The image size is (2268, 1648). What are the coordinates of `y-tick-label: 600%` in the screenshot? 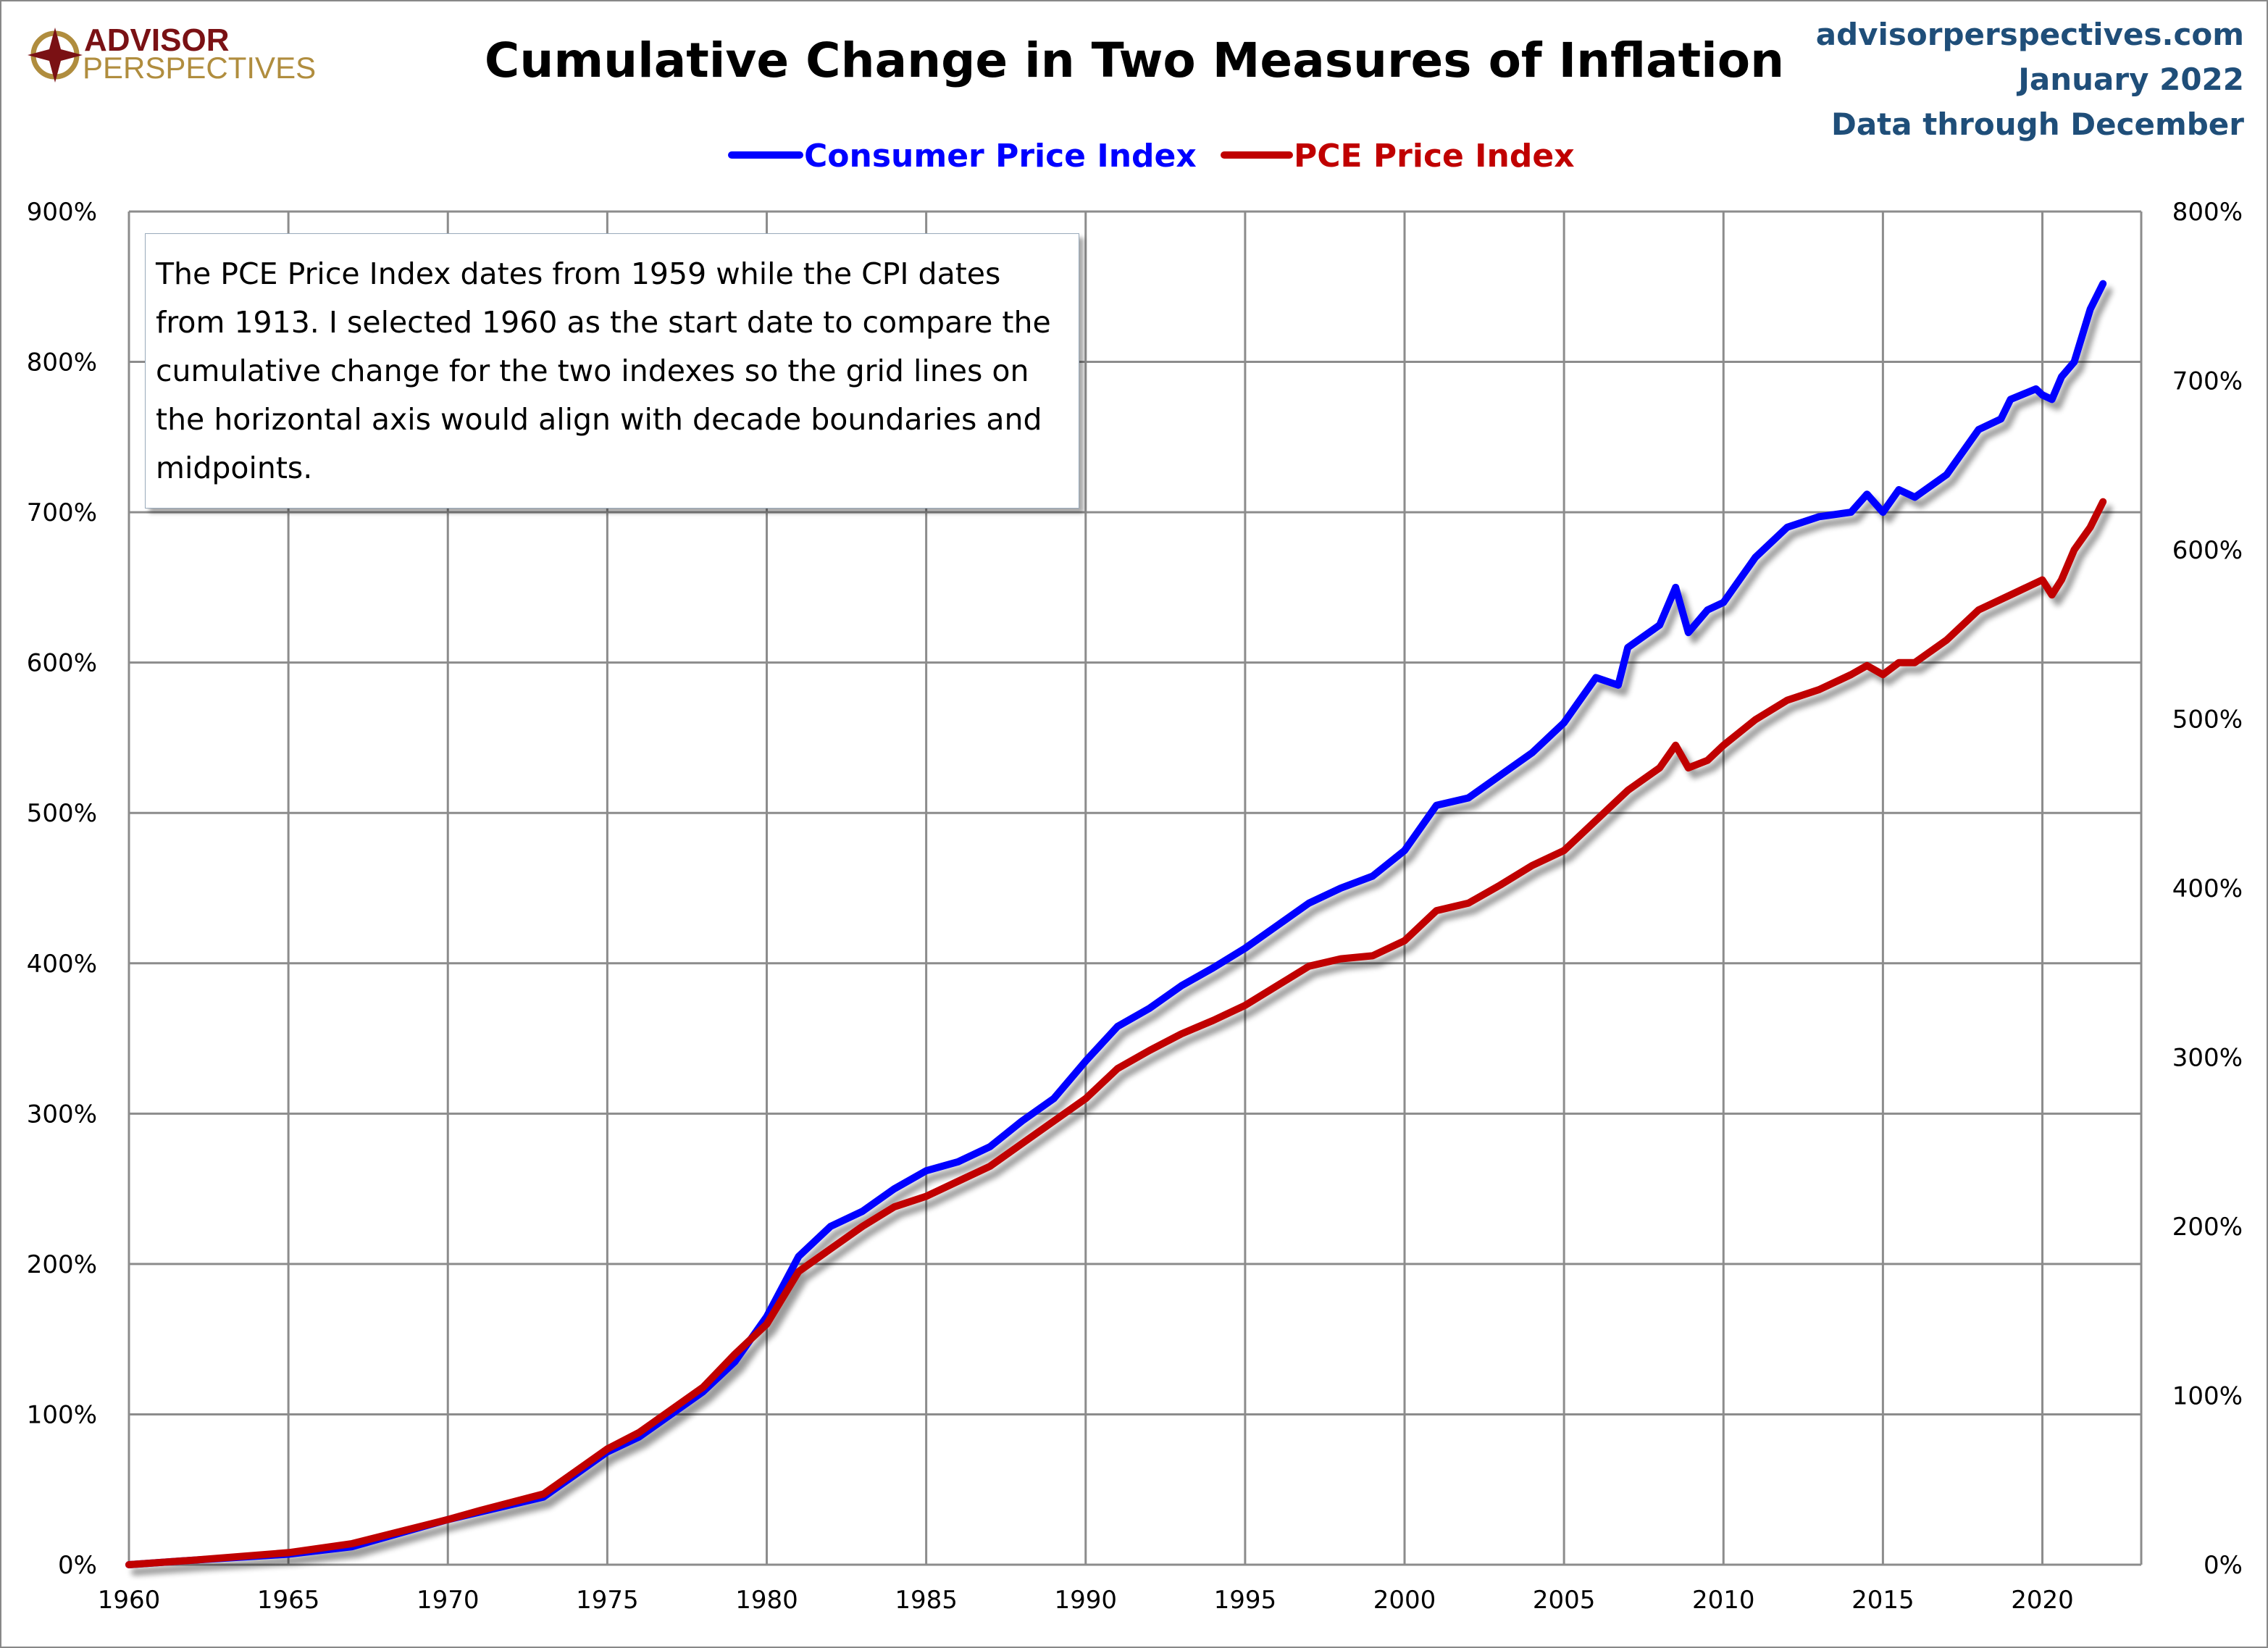 It's located at (62, 663).